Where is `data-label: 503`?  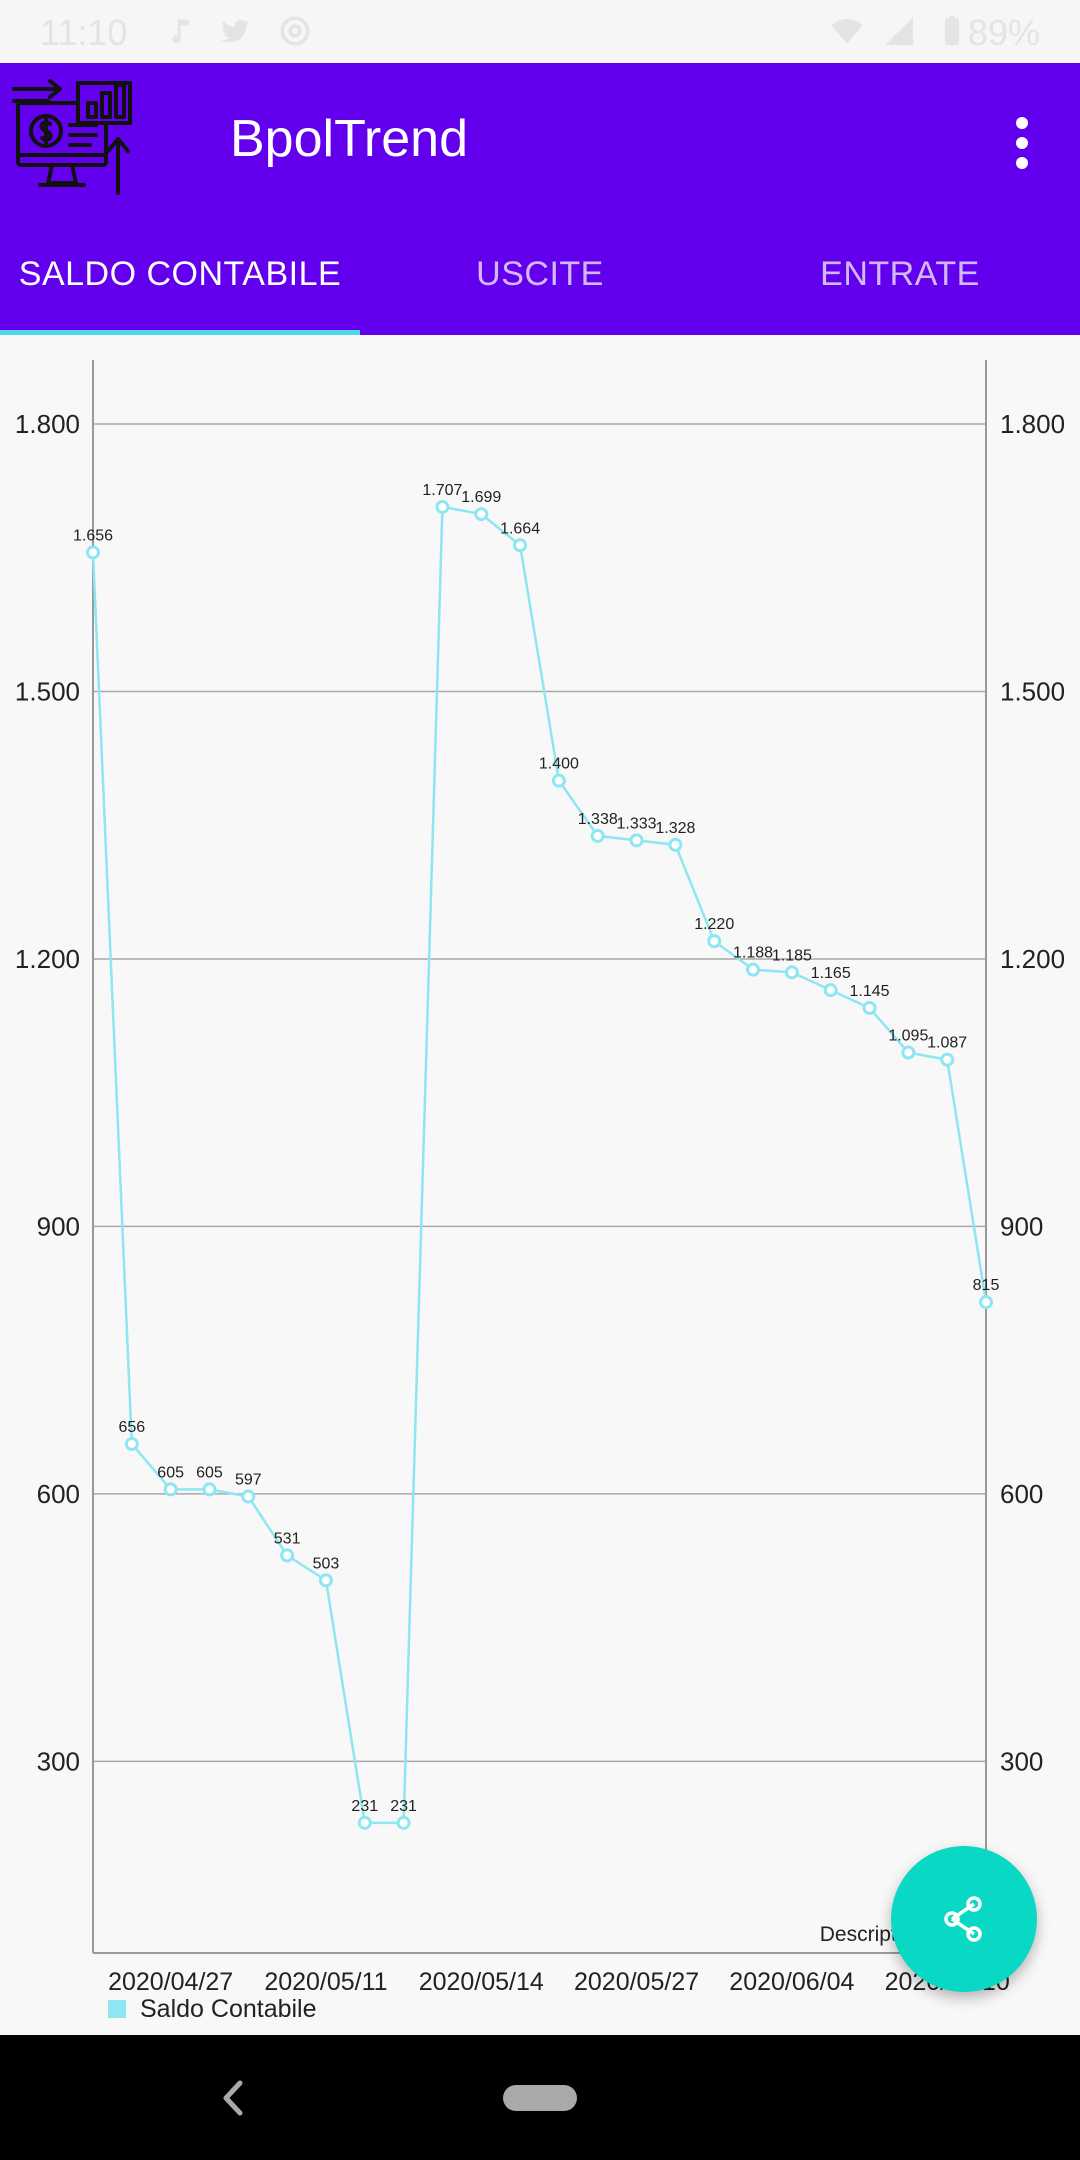 data-label: 503 is located at coordinates (326, 1563).